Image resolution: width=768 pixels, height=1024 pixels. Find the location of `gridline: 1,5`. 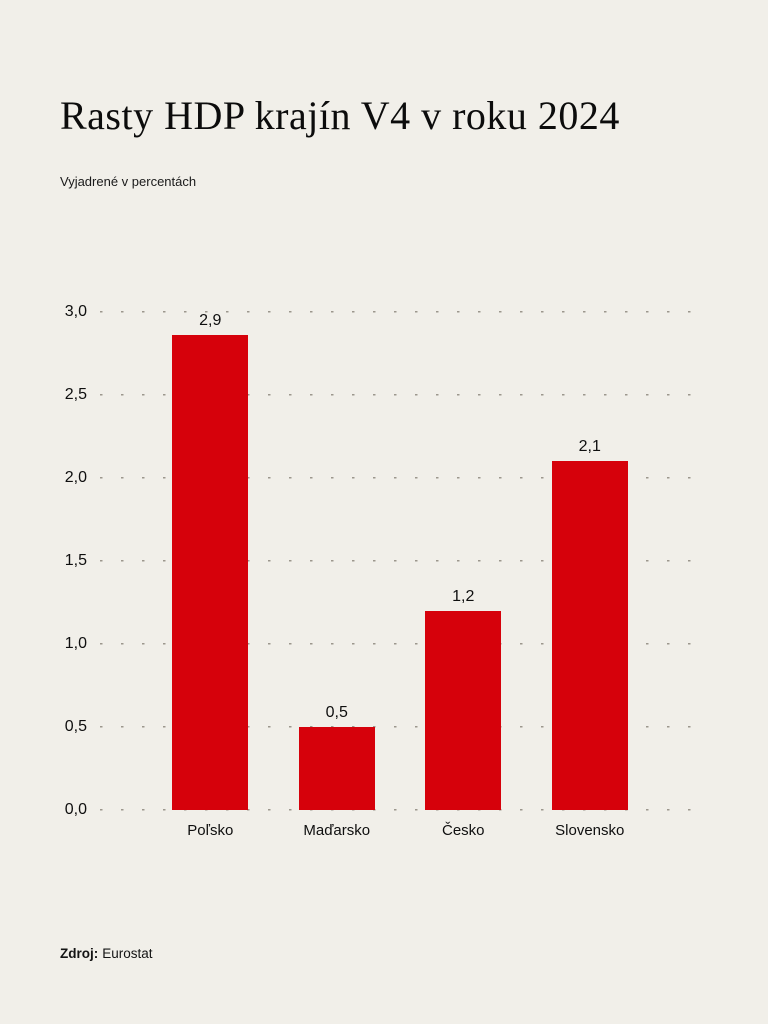

gridline: 1,5 is located at coordinates (385, 560).